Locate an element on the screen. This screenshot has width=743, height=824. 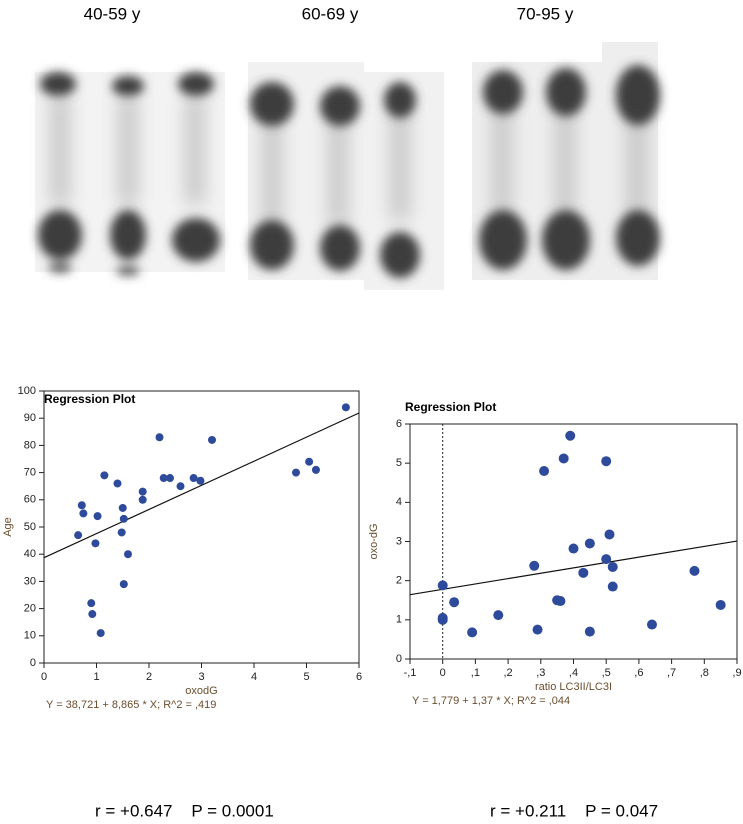
y-tick-label: 6 is located at coordinates (399, 424).